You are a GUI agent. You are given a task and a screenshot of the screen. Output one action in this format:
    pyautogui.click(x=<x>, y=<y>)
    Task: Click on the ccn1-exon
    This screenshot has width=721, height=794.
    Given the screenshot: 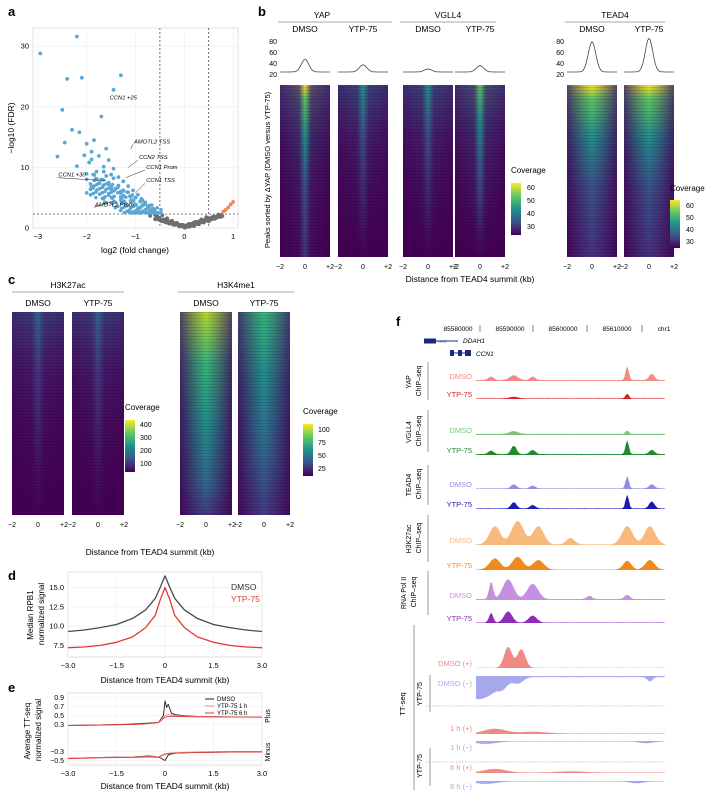 What is the action you would take?
    pyautogui.click(x=452, y=353)
    